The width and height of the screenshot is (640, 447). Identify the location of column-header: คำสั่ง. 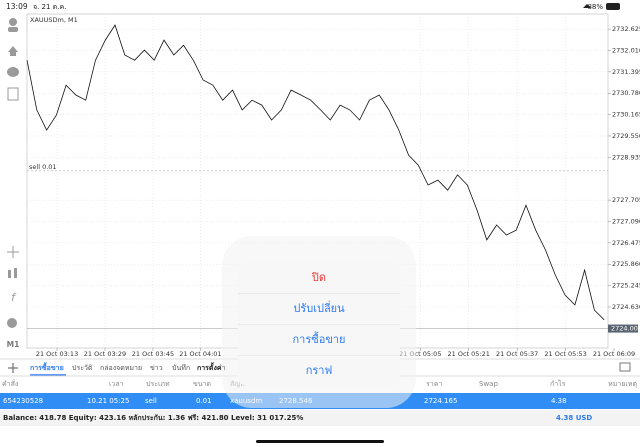
(10, 383).